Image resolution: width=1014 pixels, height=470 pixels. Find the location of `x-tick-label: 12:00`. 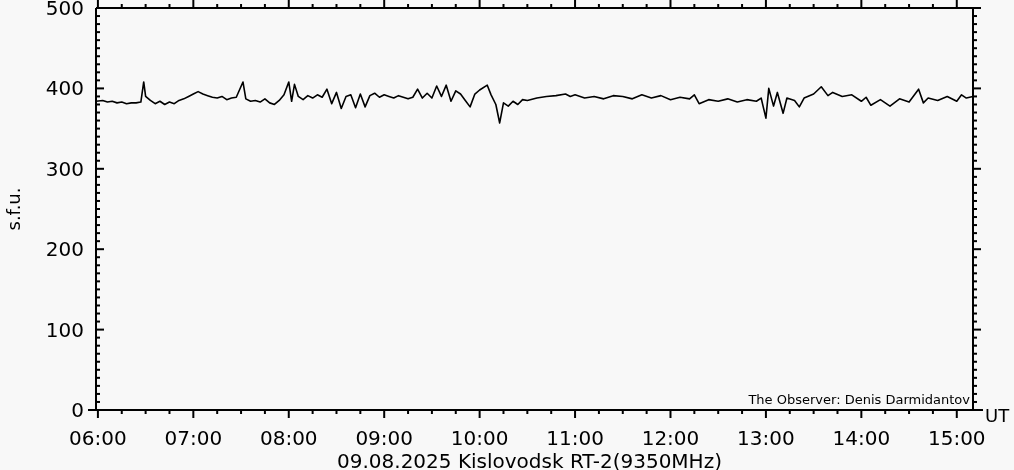

x-tick-label: 12:00 is located at coordinates (670, 438).